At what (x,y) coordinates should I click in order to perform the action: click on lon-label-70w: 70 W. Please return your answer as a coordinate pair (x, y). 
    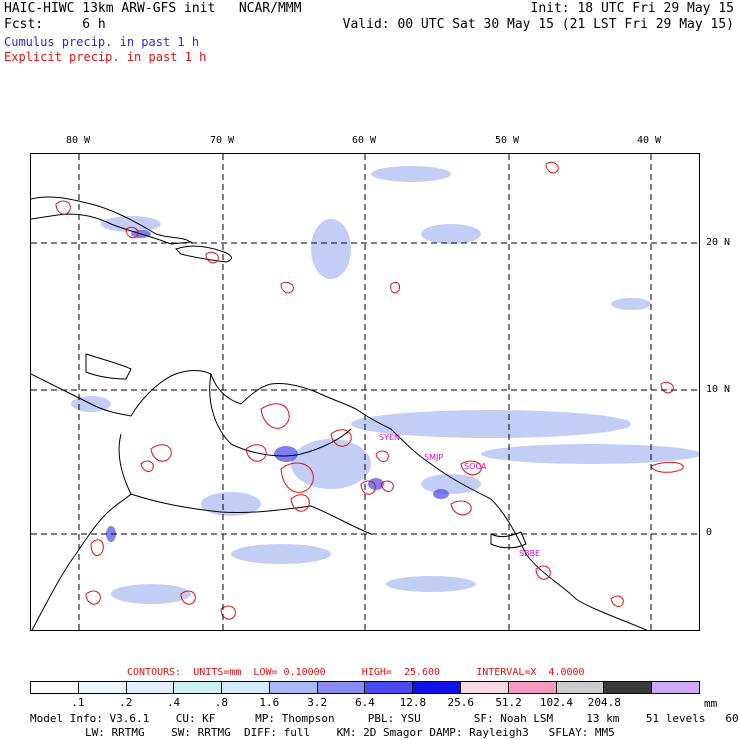
    Looking at the image, I should click on (222, 140).